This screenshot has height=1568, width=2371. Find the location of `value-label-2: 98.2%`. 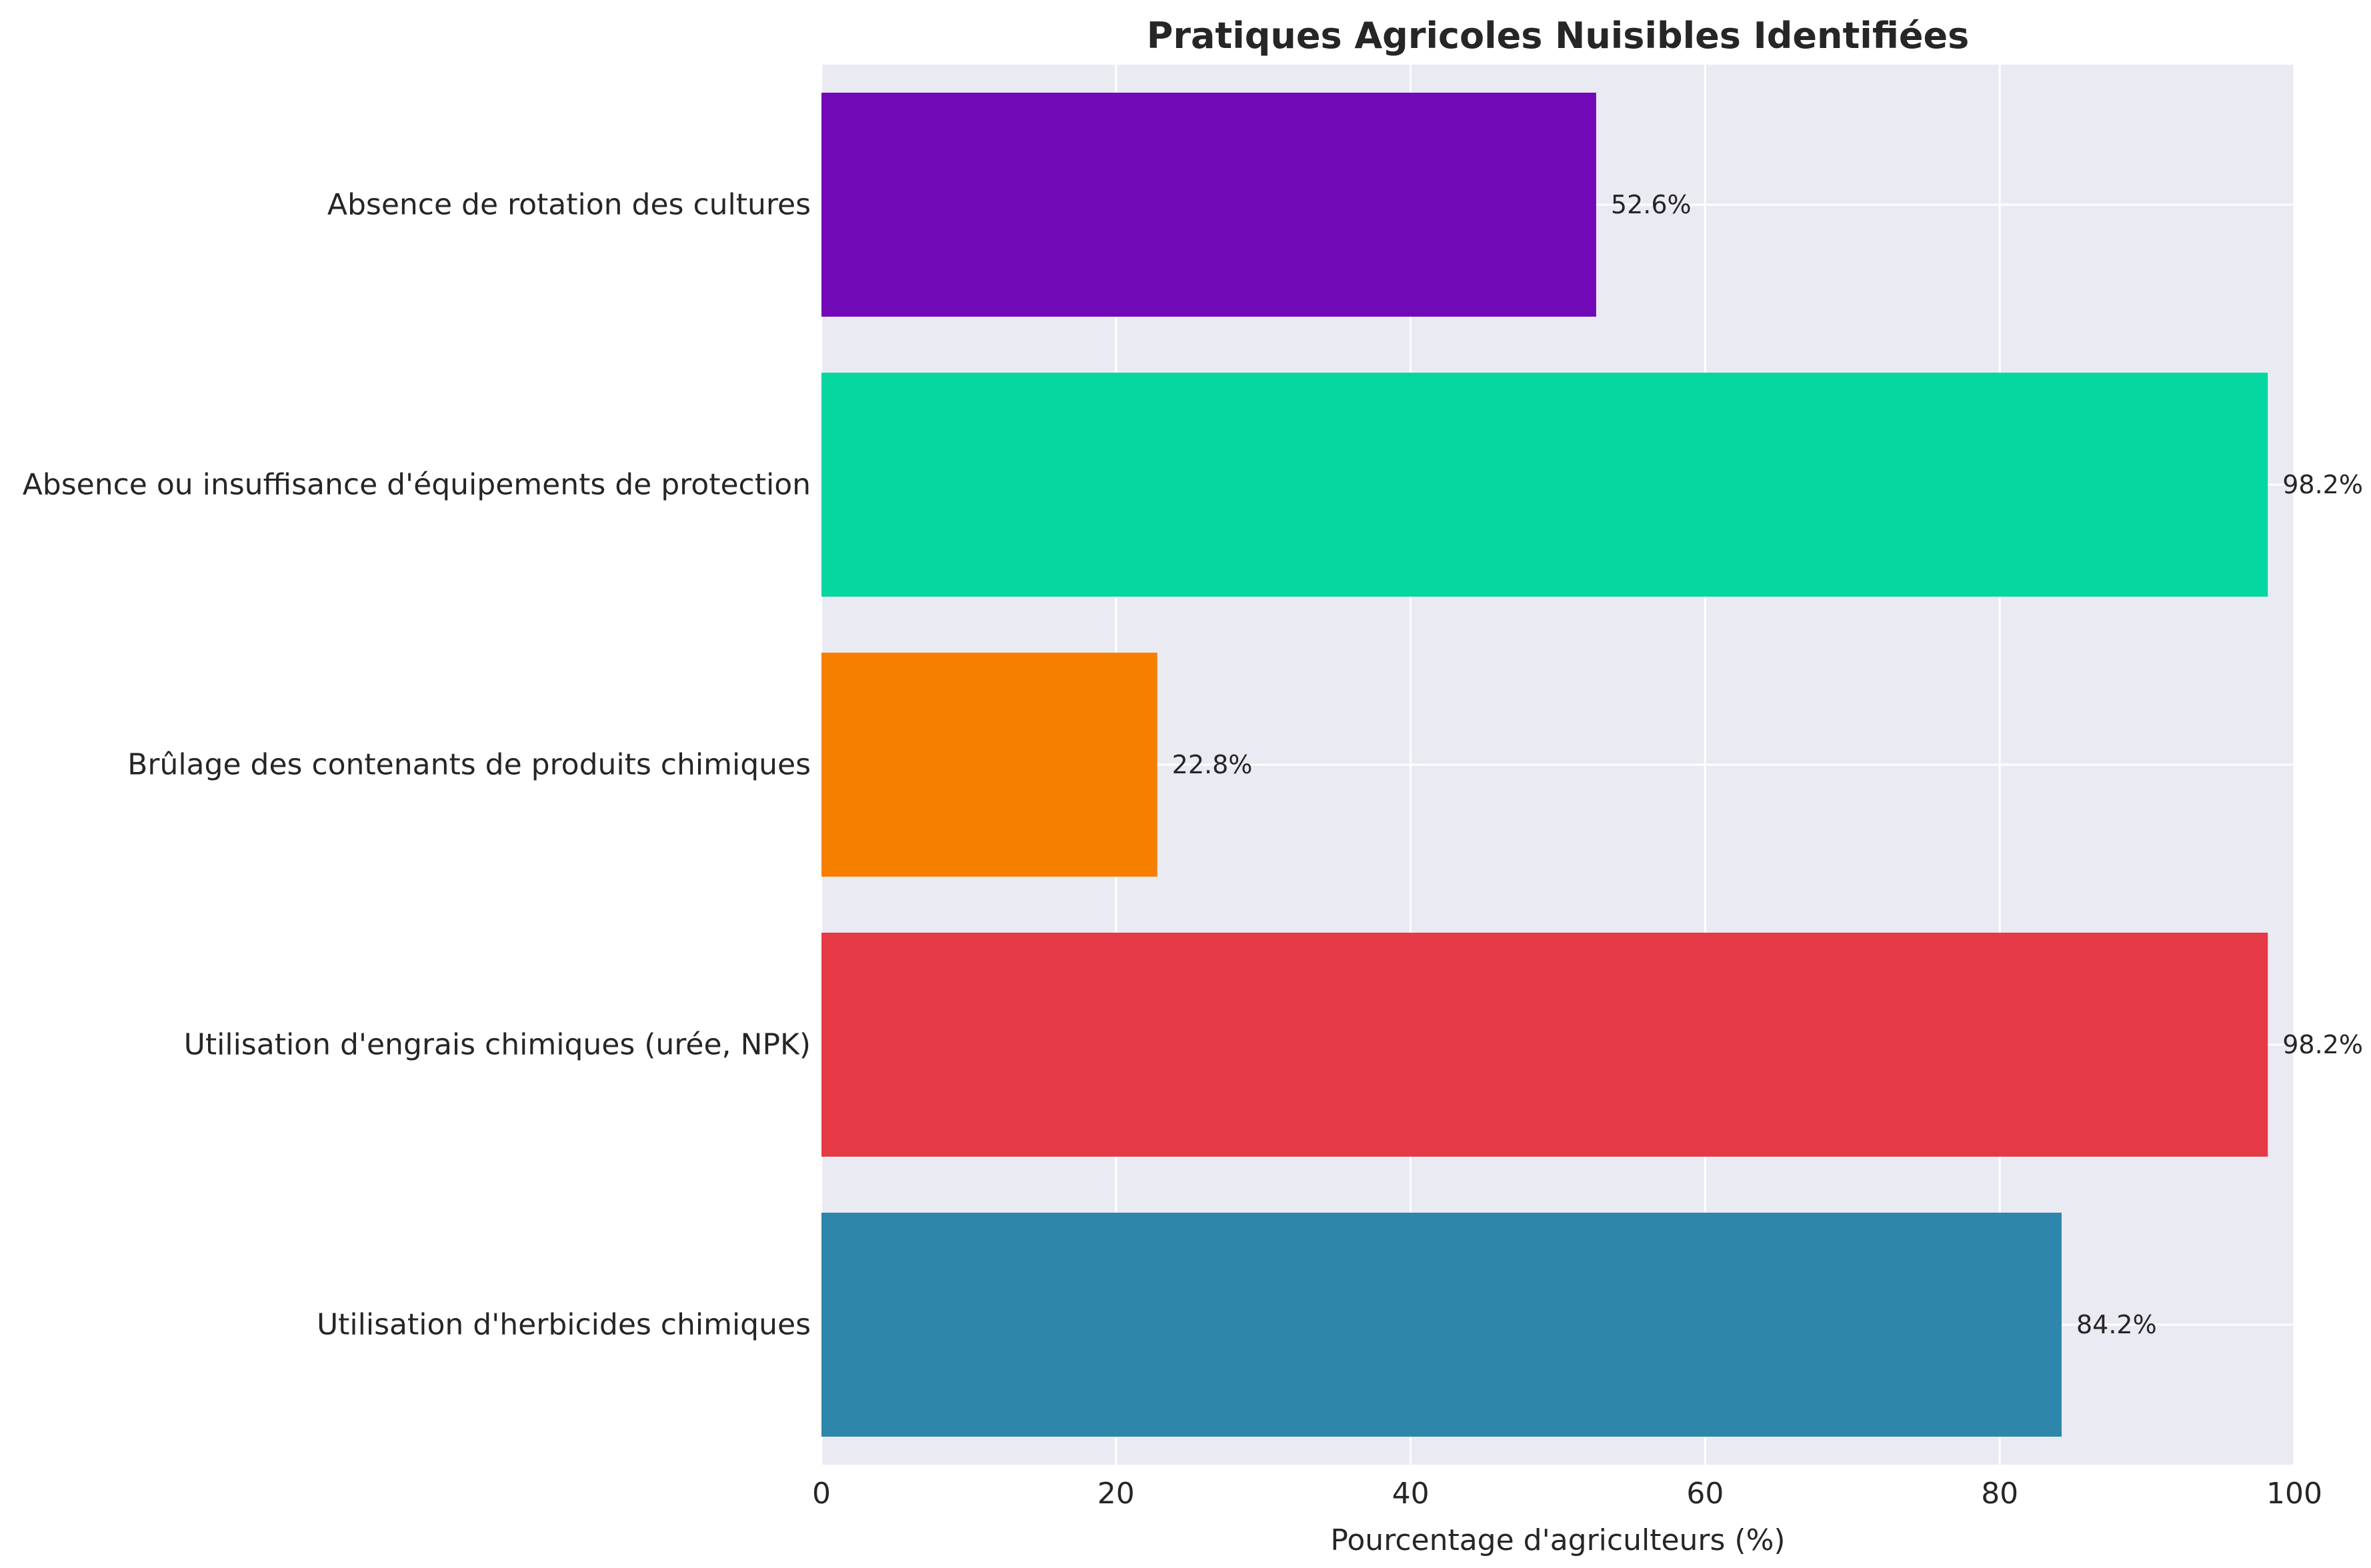

value-label-2: 98.2% is located at coordinates (2323, 1044).